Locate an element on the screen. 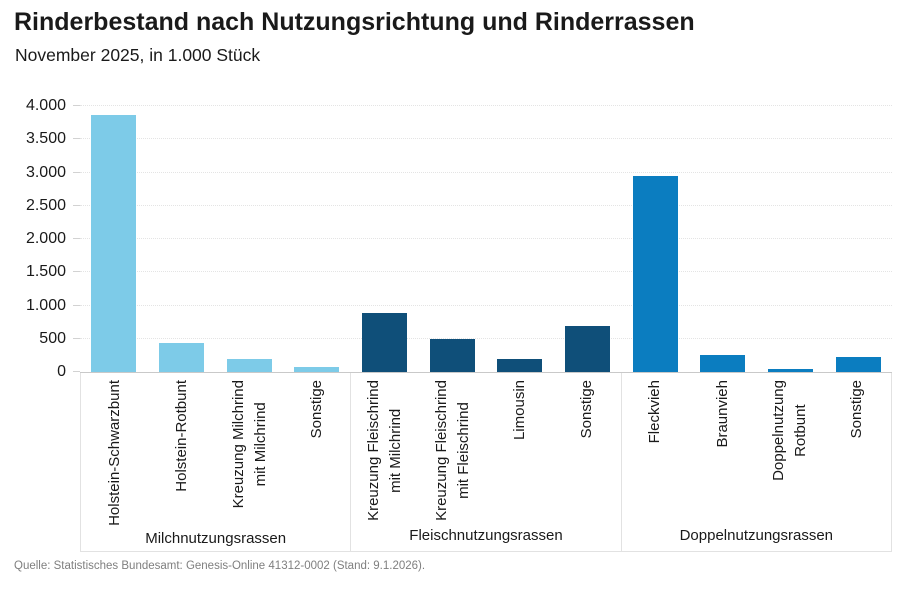 This screenshot has width=900, height=589. x-axis-label: Kreuzung Milchrind mit Milchrind is located at coordinates (249, 444).